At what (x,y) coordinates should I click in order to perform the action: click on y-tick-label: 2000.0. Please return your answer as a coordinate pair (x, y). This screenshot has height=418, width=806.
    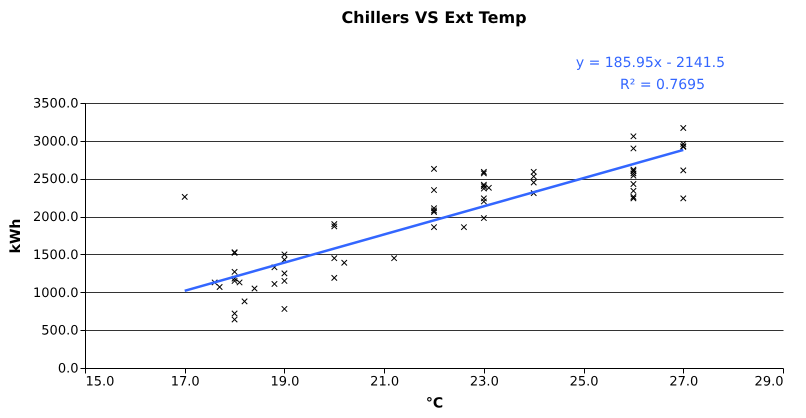
    Looking at the image, I should click on (55, 218).